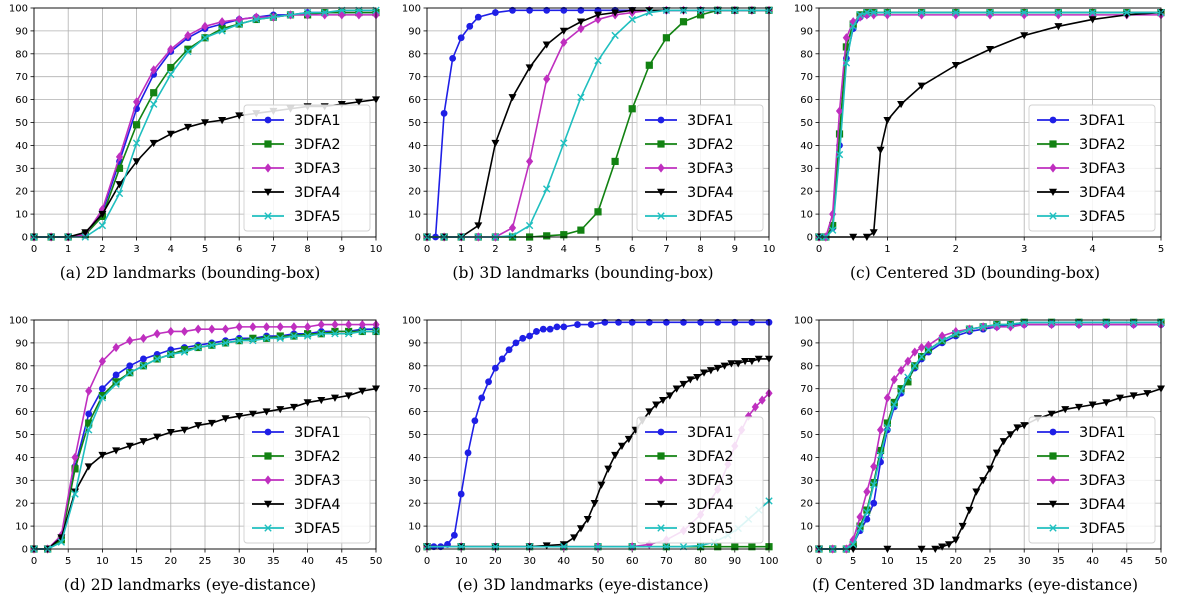  Describe the element at coordinates (563, 561) in the screenshot. I see `x-tick-label: 40` at that location.